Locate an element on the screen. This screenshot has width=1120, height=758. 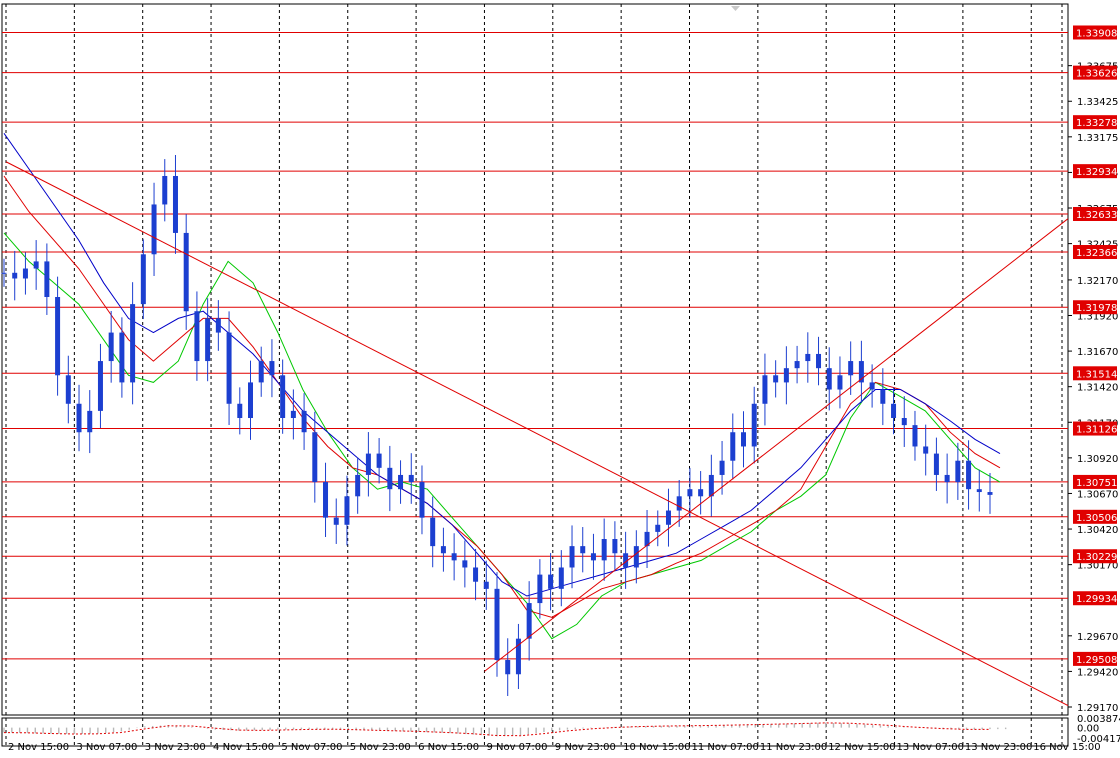
time-tick-label: 12 Nov 15:00 is located at coordinates (861, 747).